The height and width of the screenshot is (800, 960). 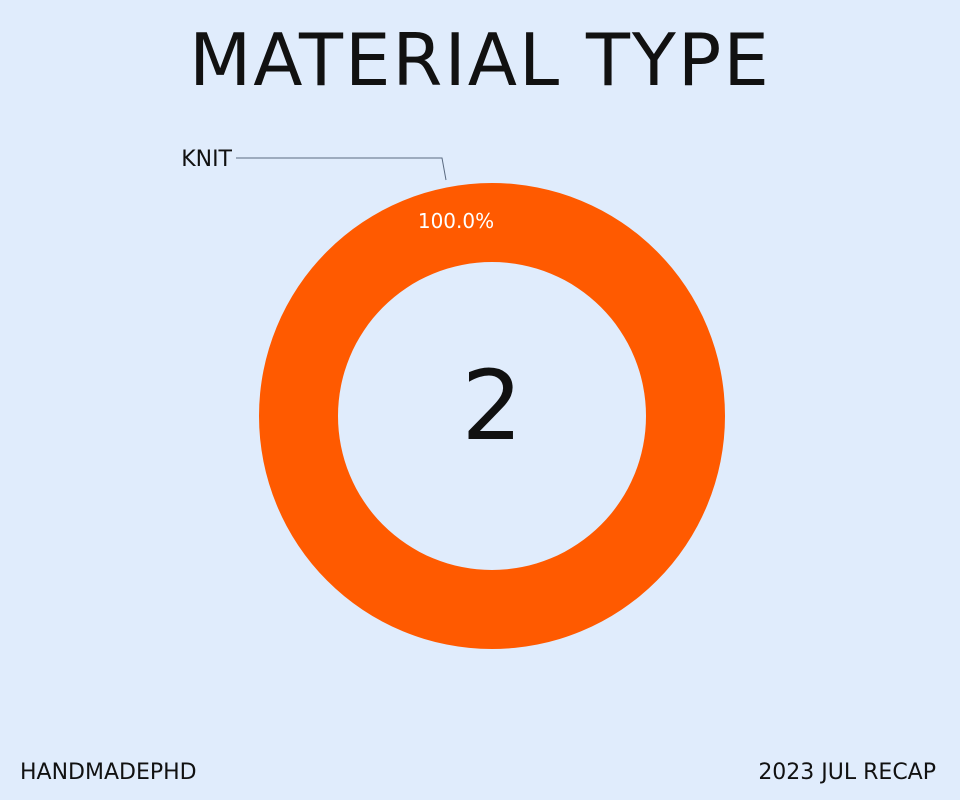 I want to click on chart-title: MATERIAL TYPE, so click(x=480, y=60).